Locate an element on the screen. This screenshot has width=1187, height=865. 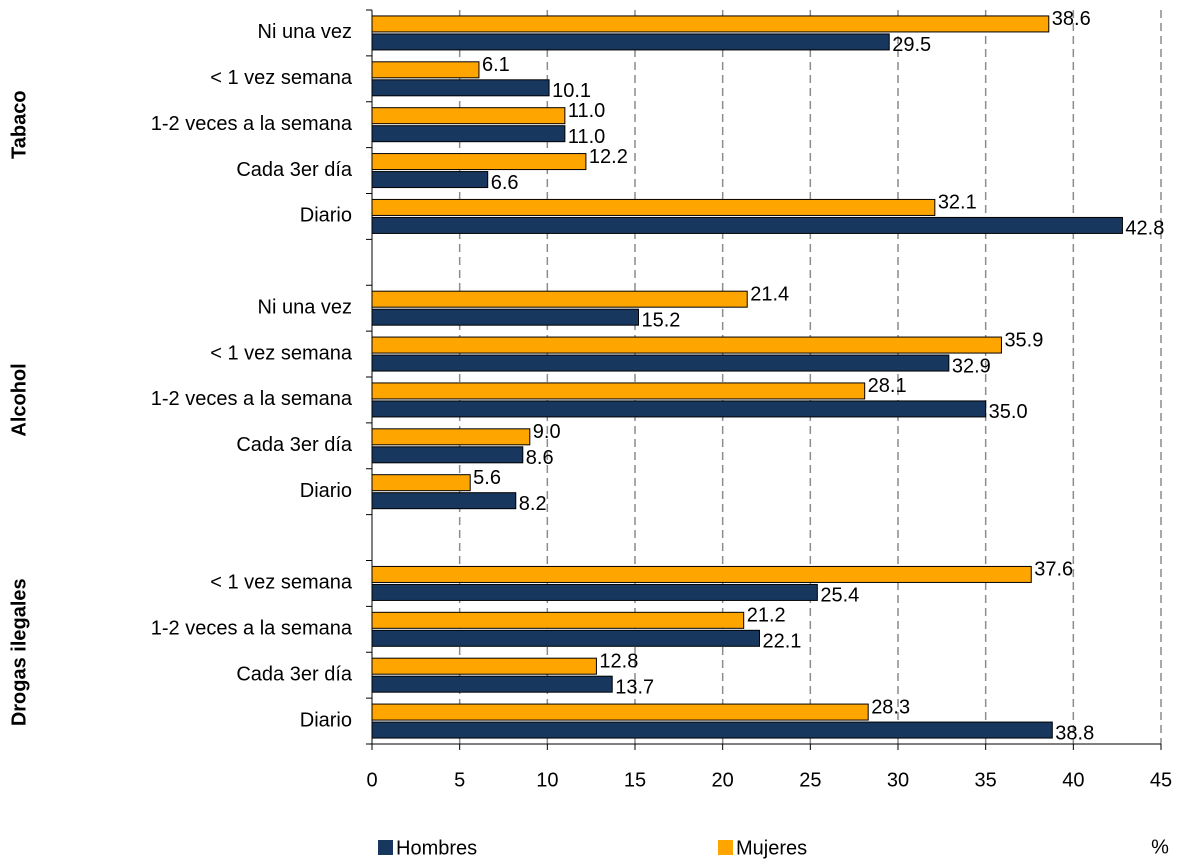
x-tick-label: 35 is located at coordinates (986, 780).